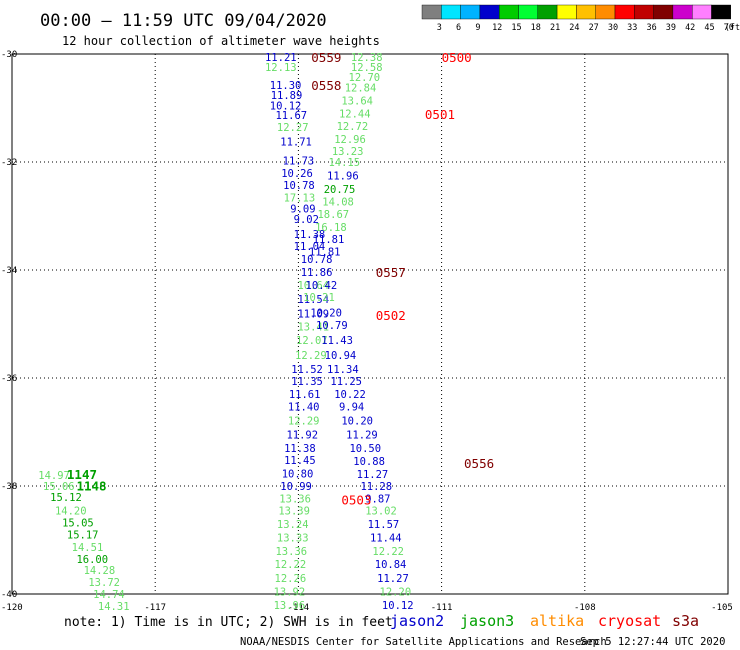  What do you see at coordinates (381, 511) in the screenshot?
I see `wave-height-value: 13.02` at bounding box center [381, 511].